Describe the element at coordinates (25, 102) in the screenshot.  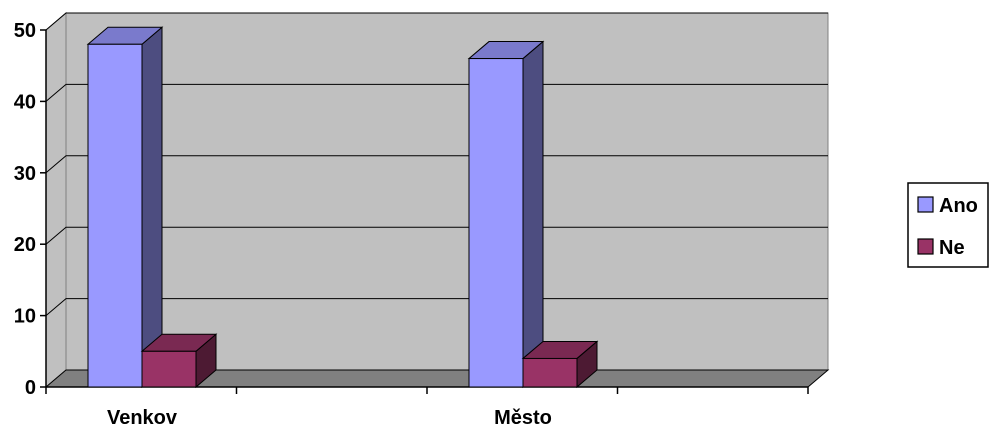
I see `y-tick-label-40: 40` at that location.